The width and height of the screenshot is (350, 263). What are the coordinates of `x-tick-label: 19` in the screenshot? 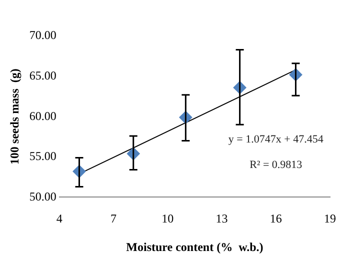 It's located at (330, 219).